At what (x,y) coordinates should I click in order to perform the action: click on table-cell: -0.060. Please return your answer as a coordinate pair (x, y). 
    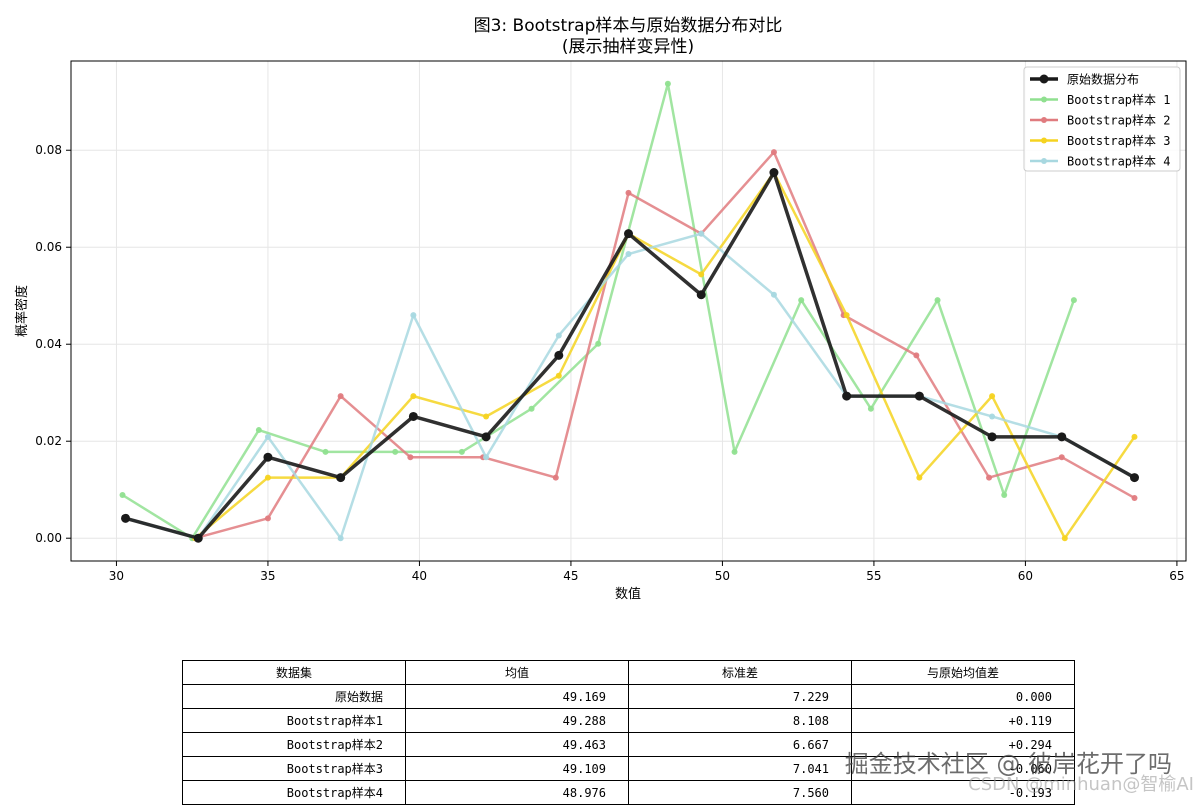
    Looking at the image, I should click on (963, 768).